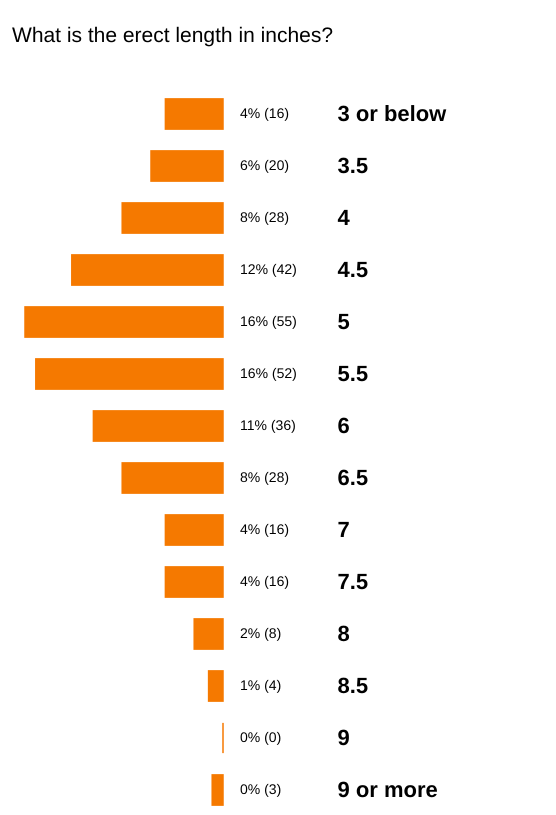 This screenshot has width=556, height=815. Describe the element at coordinates (353, 373) in the screenshot. I see `y-tick-label: 5.5` at that location.